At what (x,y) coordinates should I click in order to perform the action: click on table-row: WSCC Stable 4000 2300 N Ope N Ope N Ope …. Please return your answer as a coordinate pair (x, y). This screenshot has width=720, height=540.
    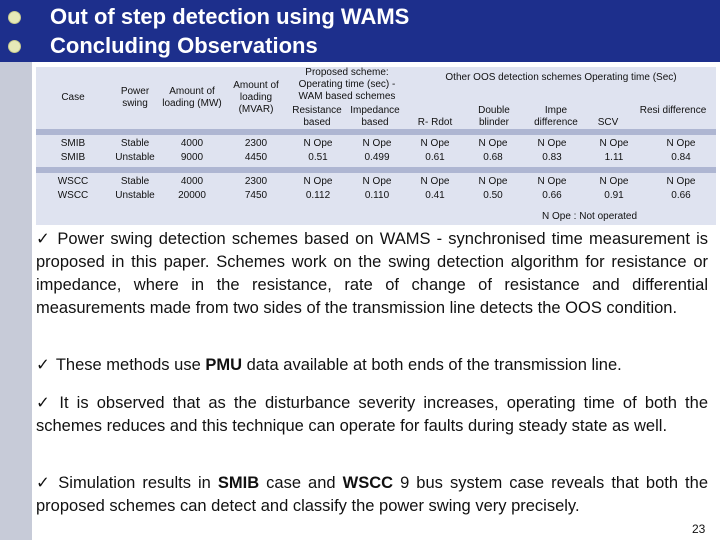
    Looking at the image, I should click on (376, 182).